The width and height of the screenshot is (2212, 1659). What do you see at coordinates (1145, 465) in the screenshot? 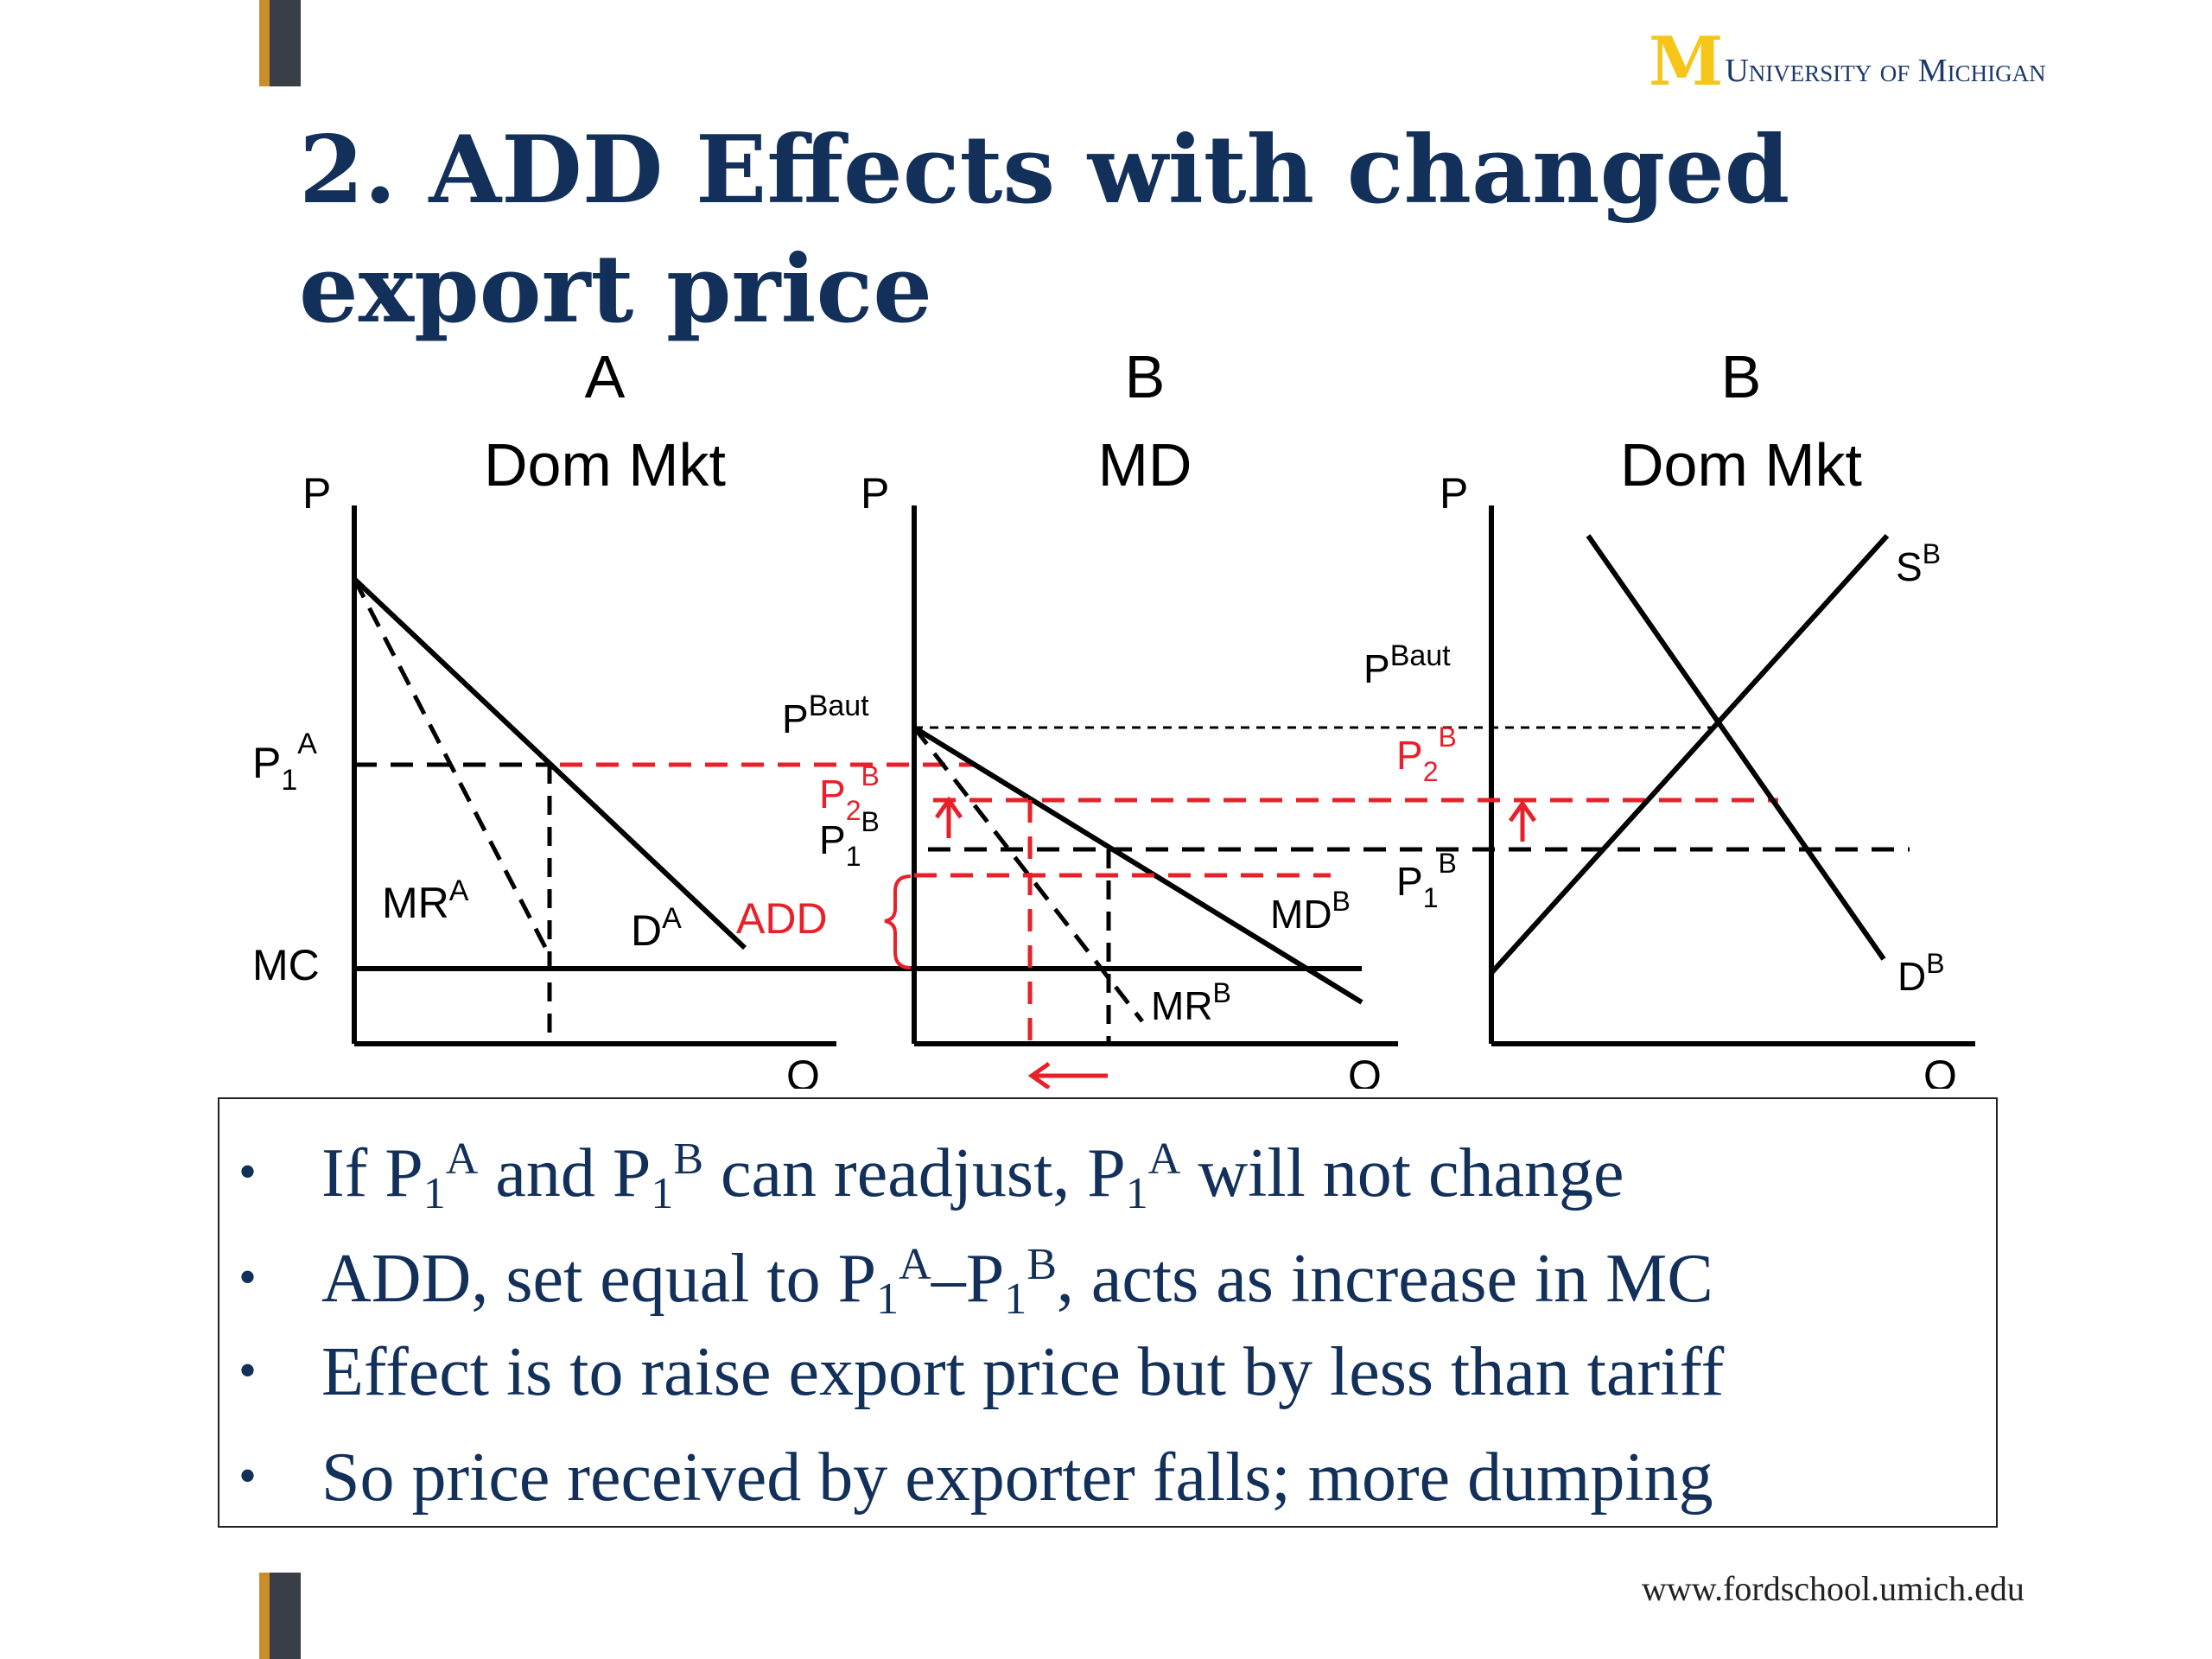
I see `panel-md-subheading: MD` at bounding box center [1145, 465].